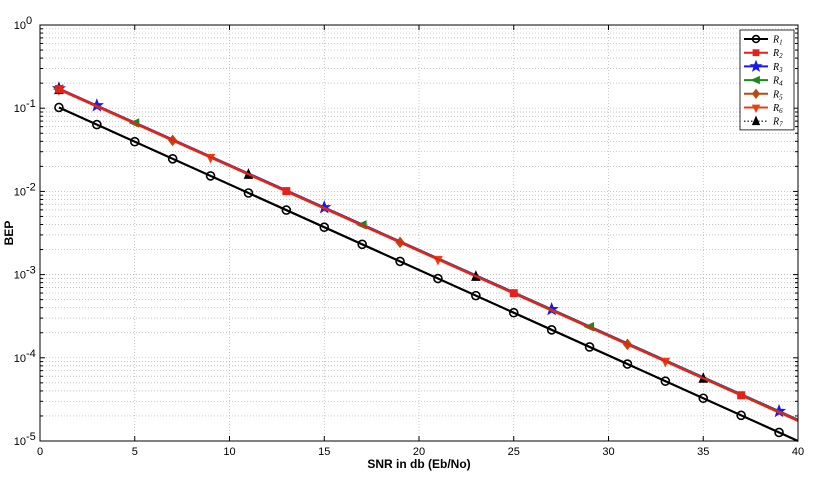  I want to click on legend-label: R4, so click(777, 82).